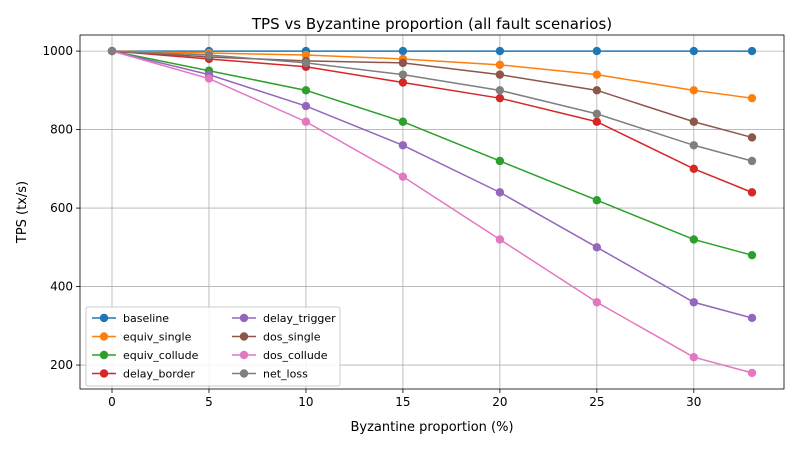 The width and height of the screenshot is (800, 450). What do you see at coordinates (22, 212) in the screenshot?
I see `y-axis-label: TPS (tx/s)` at bounding box center [22, 212].